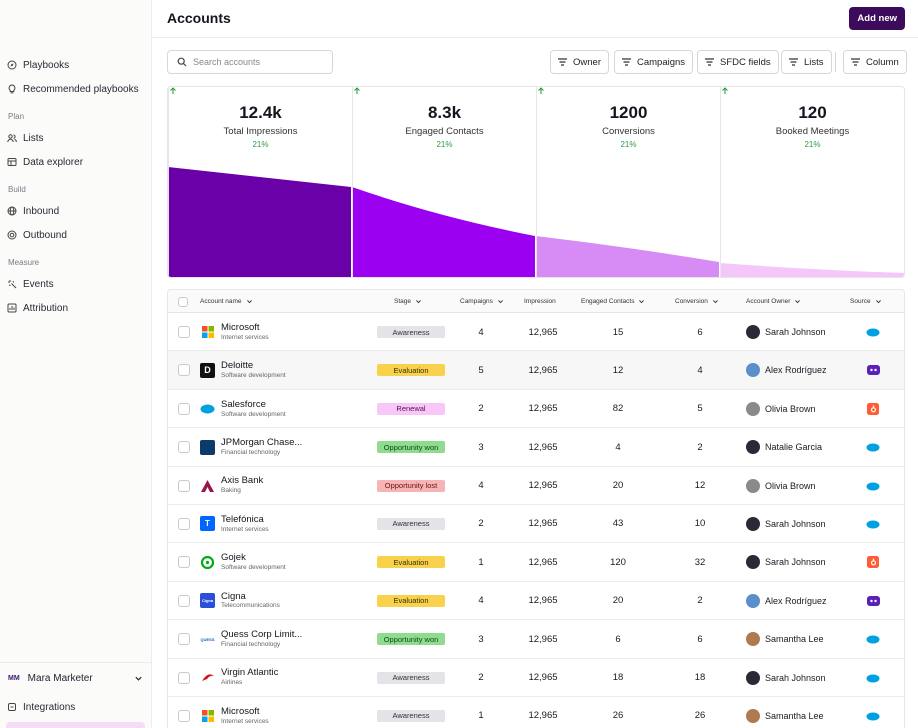 This screenshot has width=918, height=728. What do you see at coordinates (75, 235) in the screenshot?
I see `sidebar-item-outbound: Outbound` at bounding box center [75, 235].